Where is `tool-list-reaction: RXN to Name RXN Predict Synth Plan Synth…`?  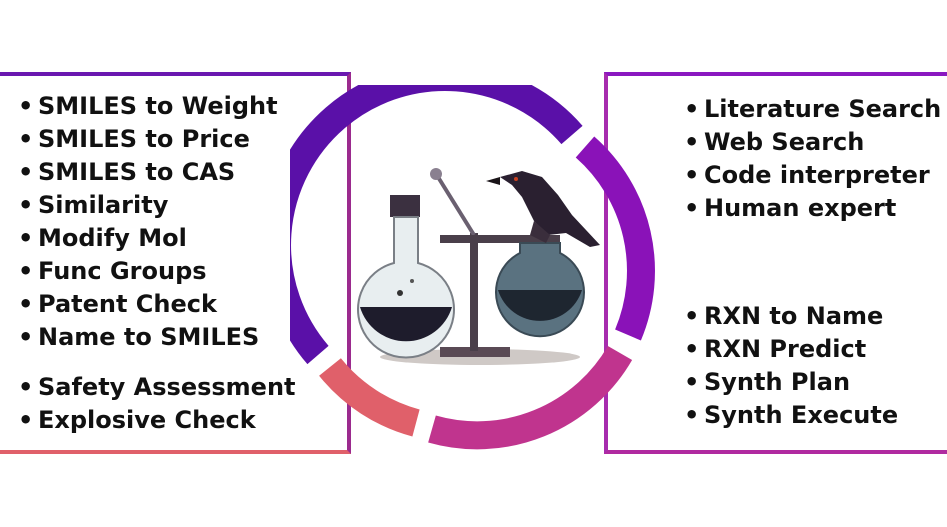
tool-list-reaction: RXN to Name RXN Predict Synth Plan Synth… is located at coordinates (791, 366).